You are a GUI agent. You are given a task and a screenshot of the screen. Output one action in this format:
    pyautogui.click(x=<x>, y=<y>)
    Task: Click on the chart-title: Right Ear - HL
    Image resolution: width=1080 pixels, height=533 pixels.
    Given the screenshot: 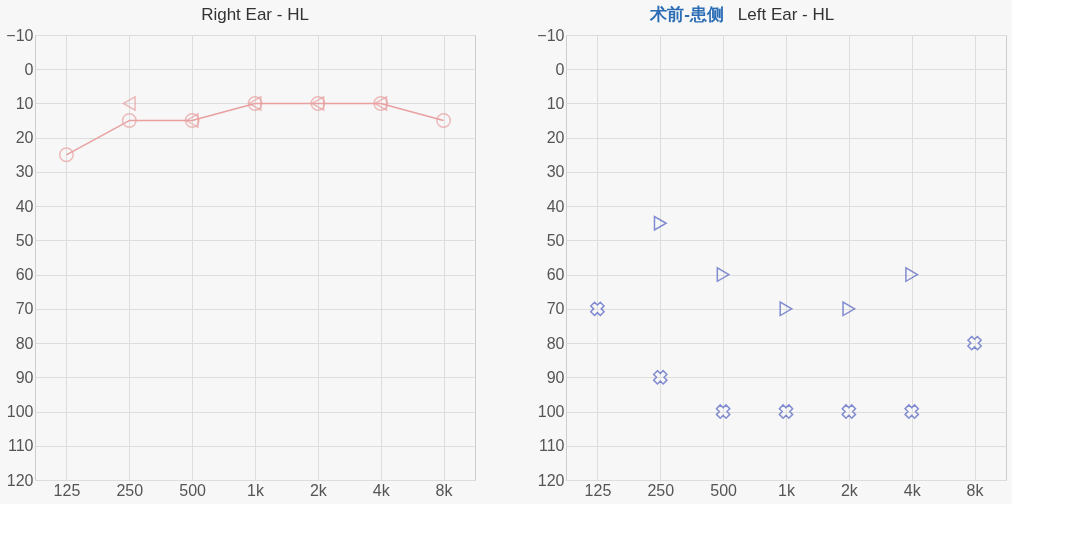 What is the action you would take?
    pyautogui.click(x=255, y=14)
    